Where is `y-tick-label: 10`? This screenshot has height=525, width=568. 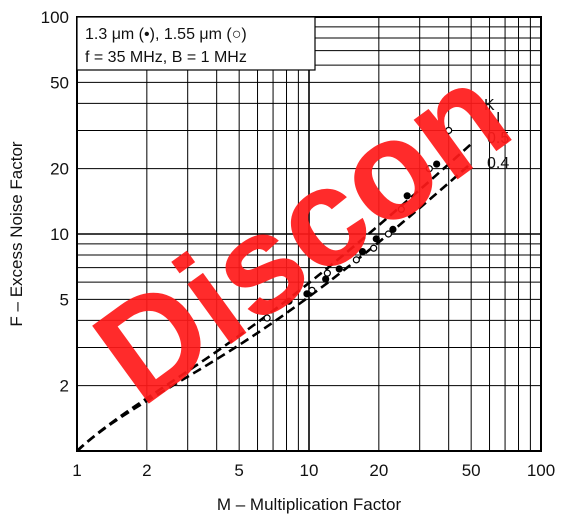
y-tick-label: 10 is located at coordinates (59, 234).